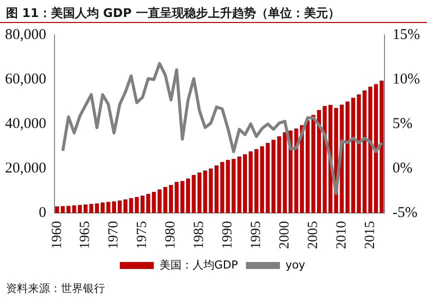 The width and height of the screenshot is (427, 299). I want to click on legend-label: 美国：人均GDP, so click(198, 265).